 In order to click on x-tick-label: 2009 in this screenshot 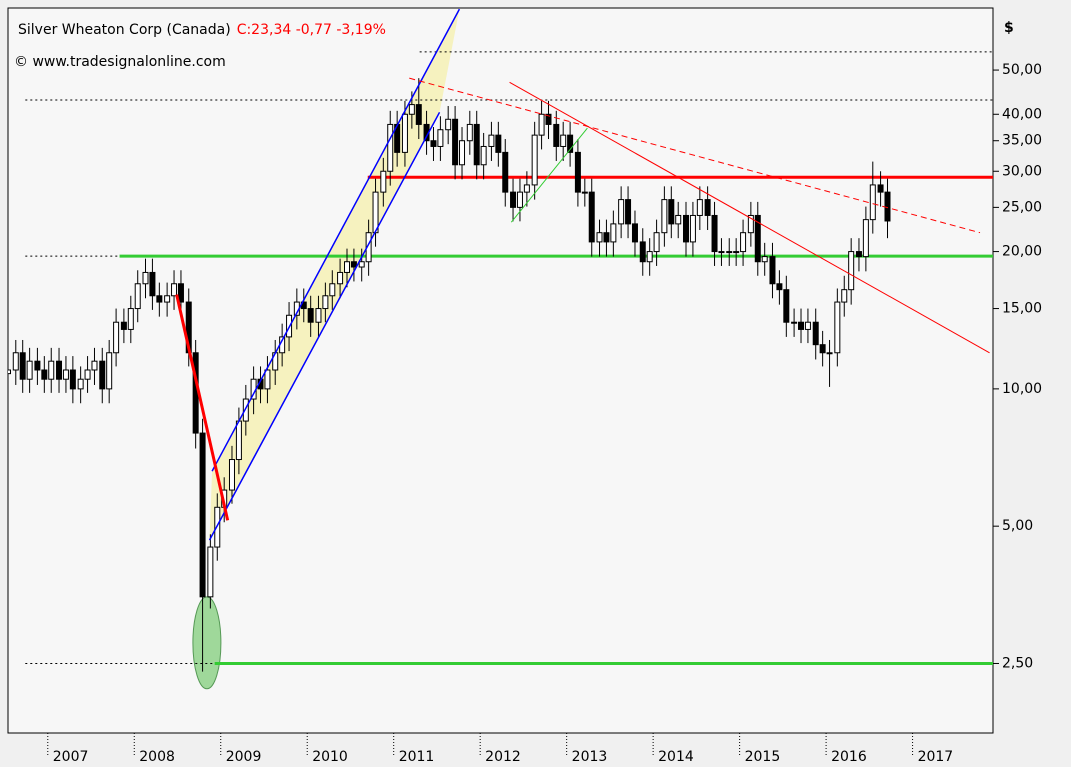, I will do `click(244, 757)`.